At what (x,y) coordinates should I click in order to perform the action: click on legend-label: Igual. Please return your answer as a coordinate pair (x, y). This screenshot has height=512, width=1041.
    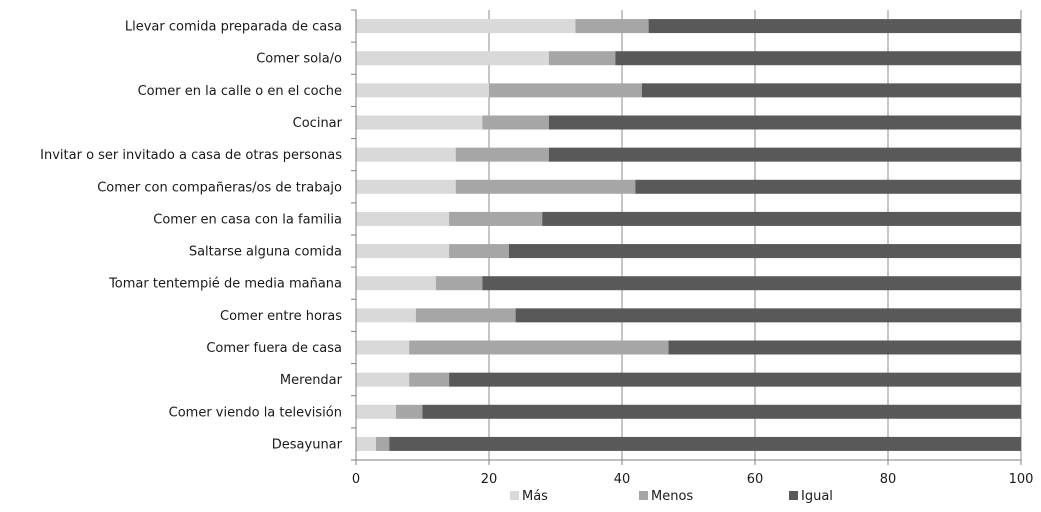
    Looking at the image, I should click on (817, 496).